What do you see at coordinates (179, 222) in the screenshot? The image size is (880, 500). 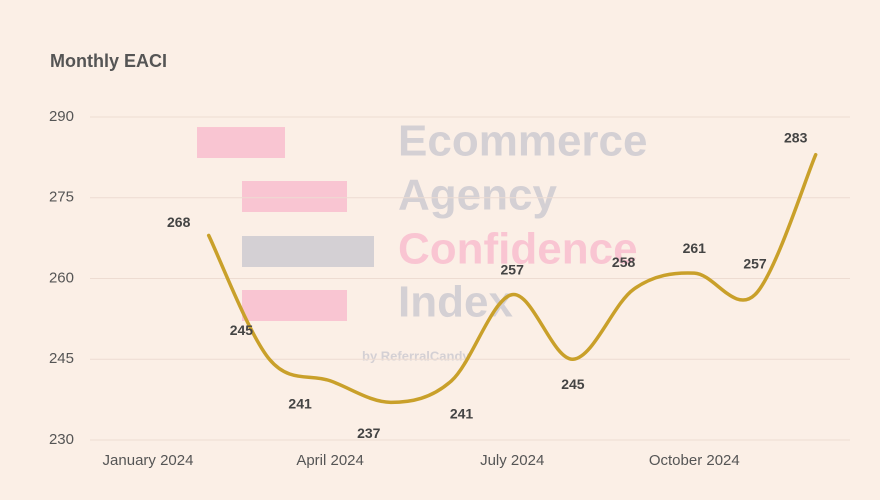 I see `data-label: 268` at bounding box center [179, 222].